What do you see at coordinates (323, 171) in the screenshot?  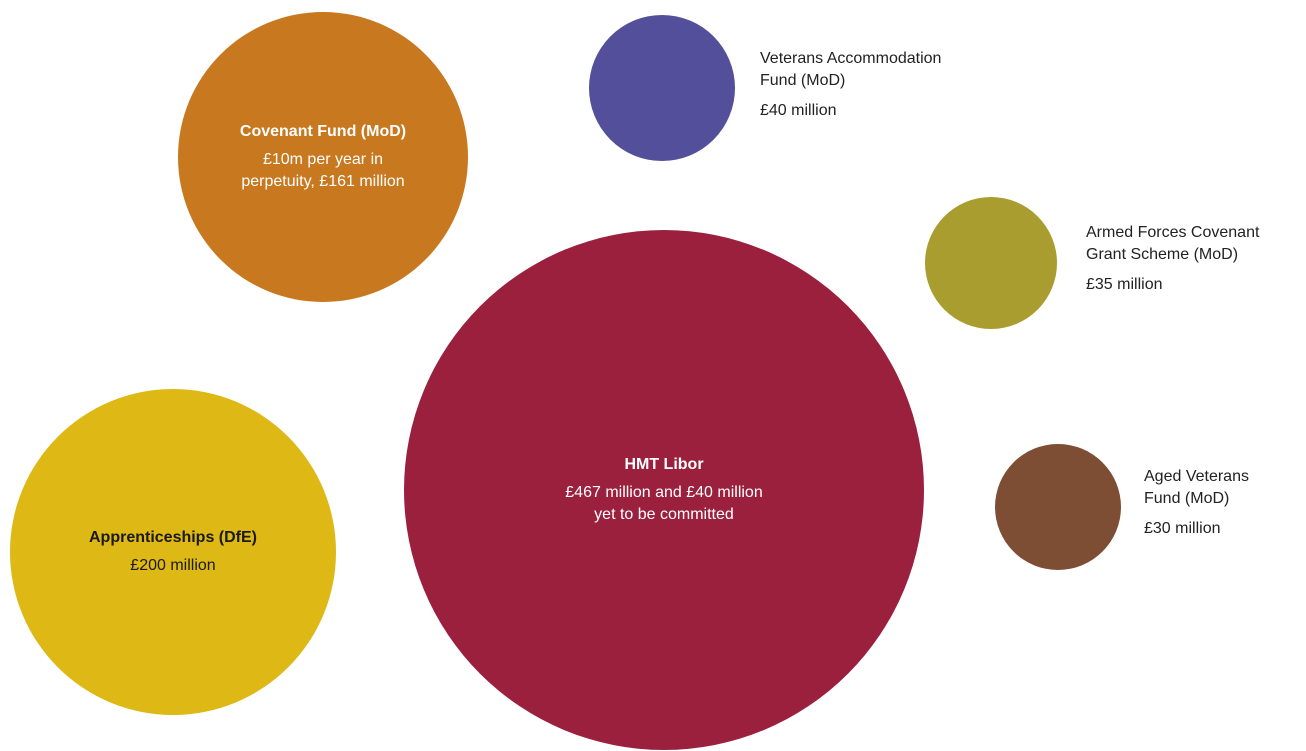 I see `bubble-value-0: £10m per year in perpetuity, £161 million` at bounding box center [323, 171].